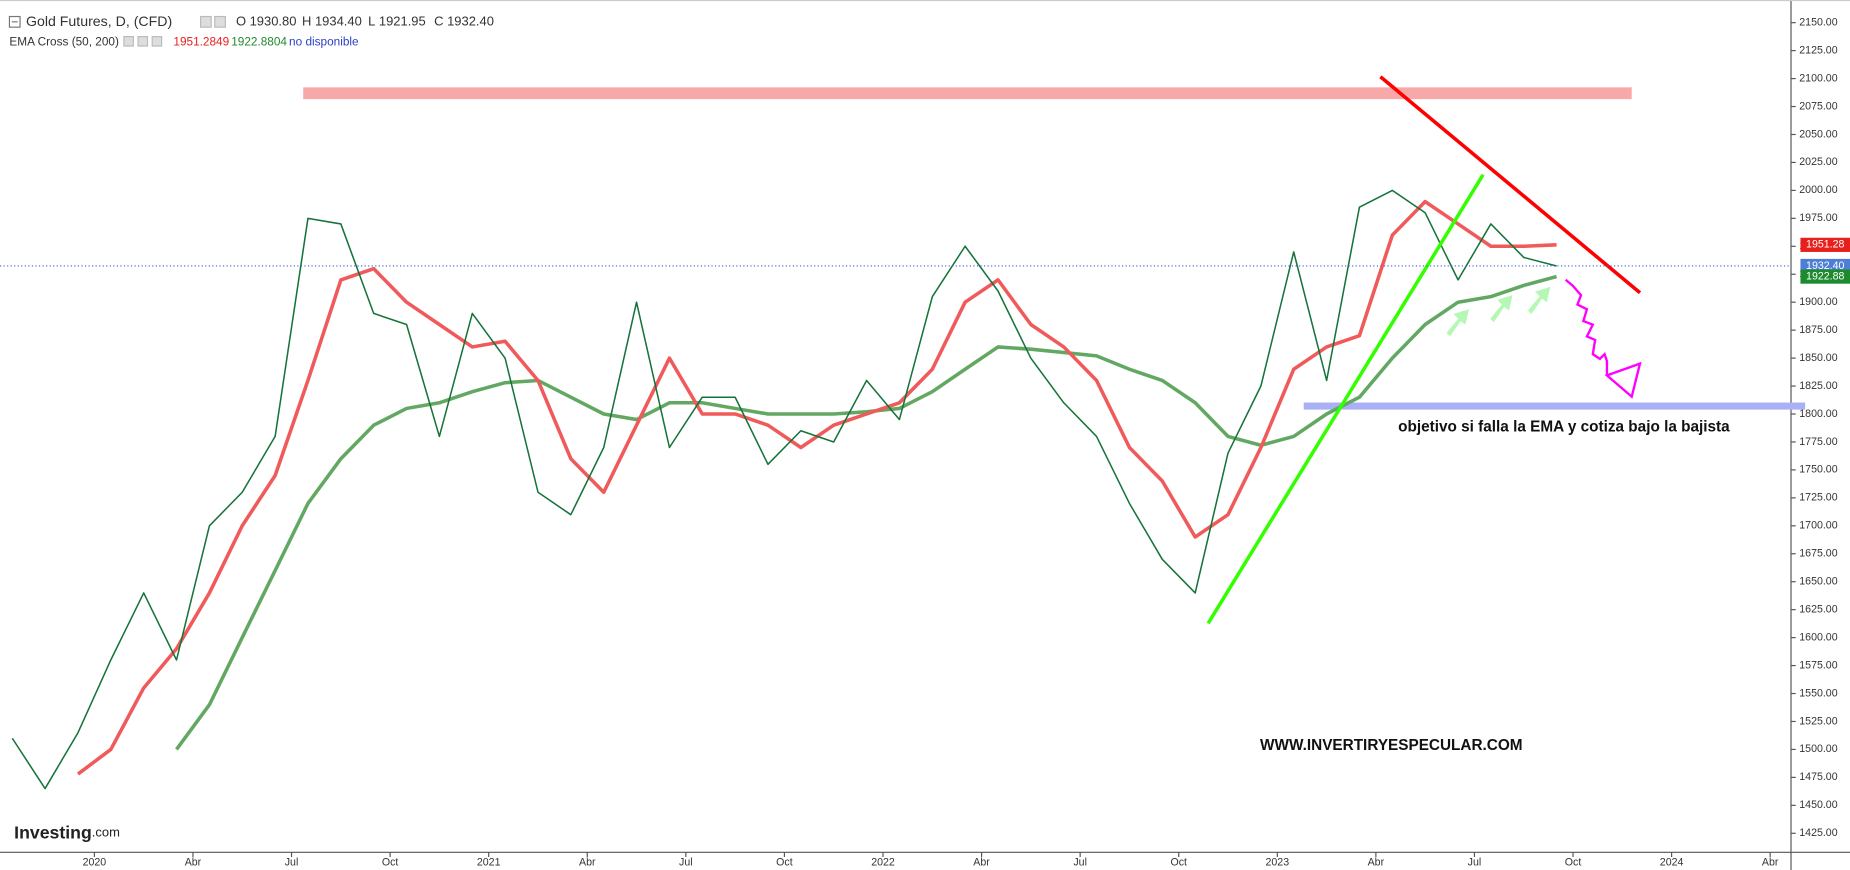  I want to click on price-label: 1951.28, so click(1825, 245).